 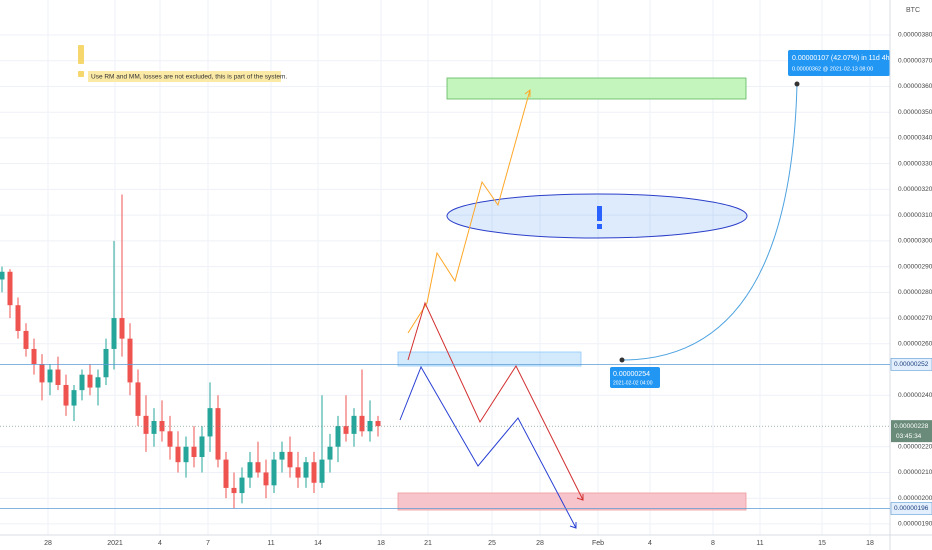 I want to click on x-tick-label: 21, so click(x=428, y=543).